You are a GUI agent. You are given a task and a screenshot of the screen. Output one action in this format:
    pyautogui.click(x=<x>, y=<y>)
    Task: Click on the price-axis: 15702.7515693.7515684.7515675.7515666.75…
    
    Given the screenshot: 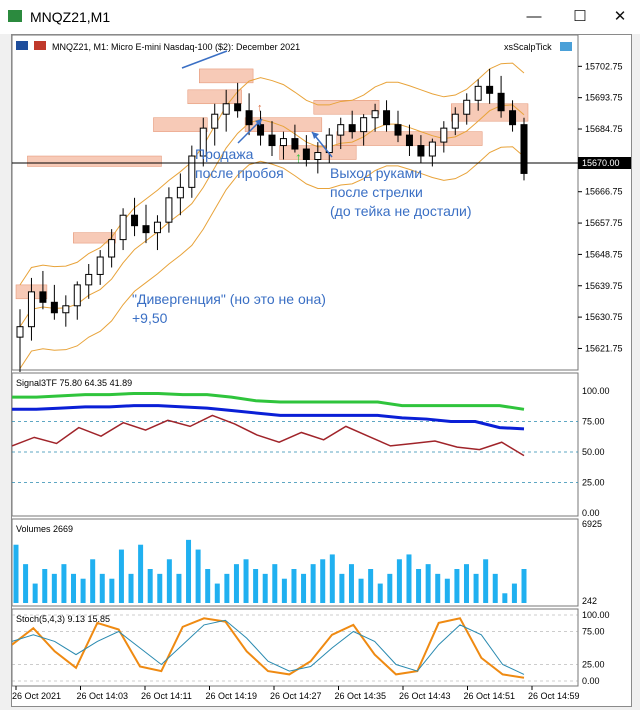 What is the action you would take?
    pyautogui.click(x=600, y=207)
    